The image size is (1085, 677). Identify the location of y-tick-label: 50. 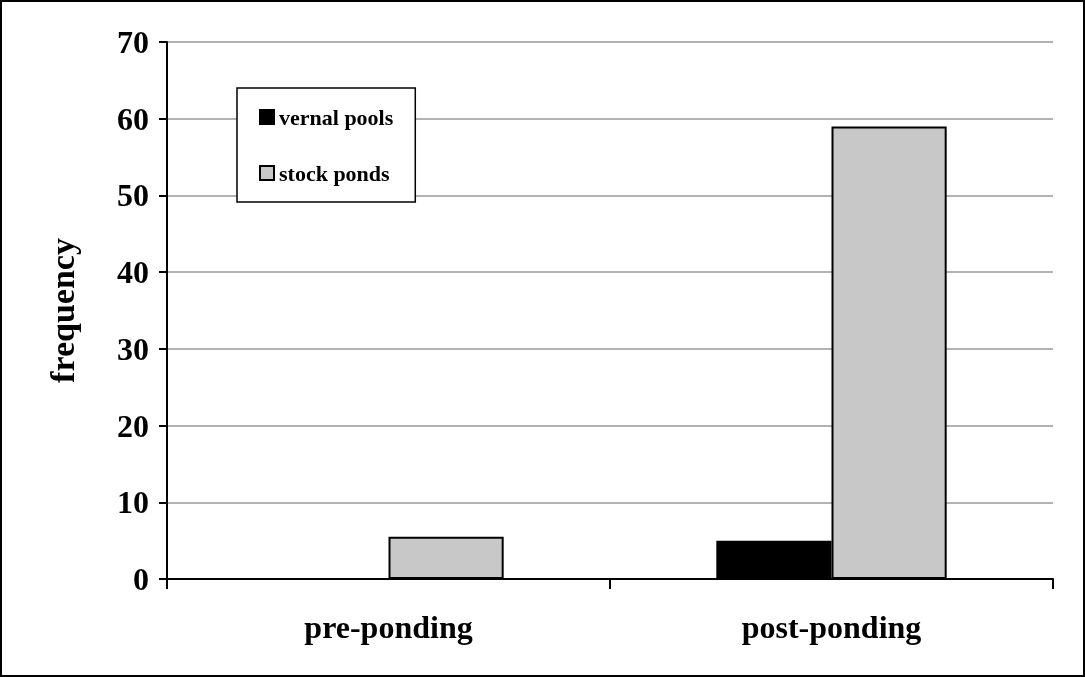
(133, 195).